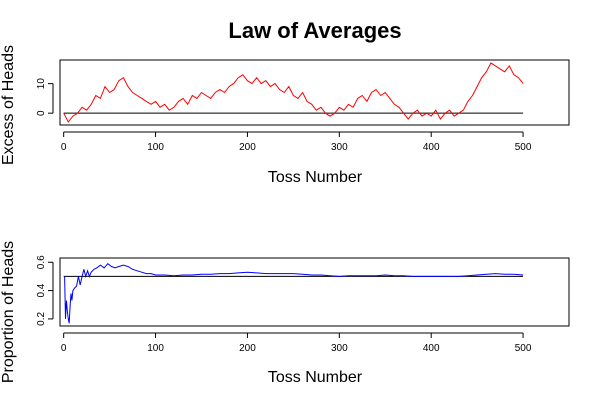 Image resolution: width=599 pixels, height=400 pixels. I want to click on excess-heads-x-tick-label: 400, so click(431, 147).